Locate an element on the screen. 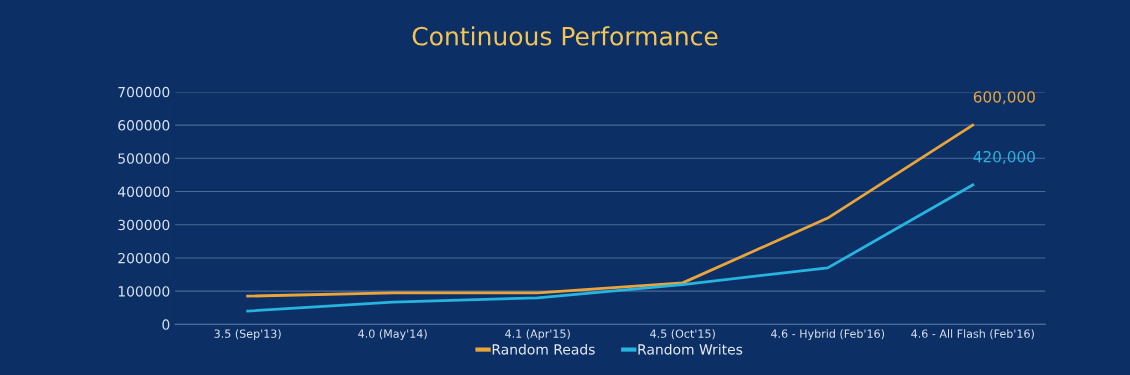 Image resolution: width=1130 pixels, height=375 pixels. legend-label: Random Reads is located at coordinates (543, 349).